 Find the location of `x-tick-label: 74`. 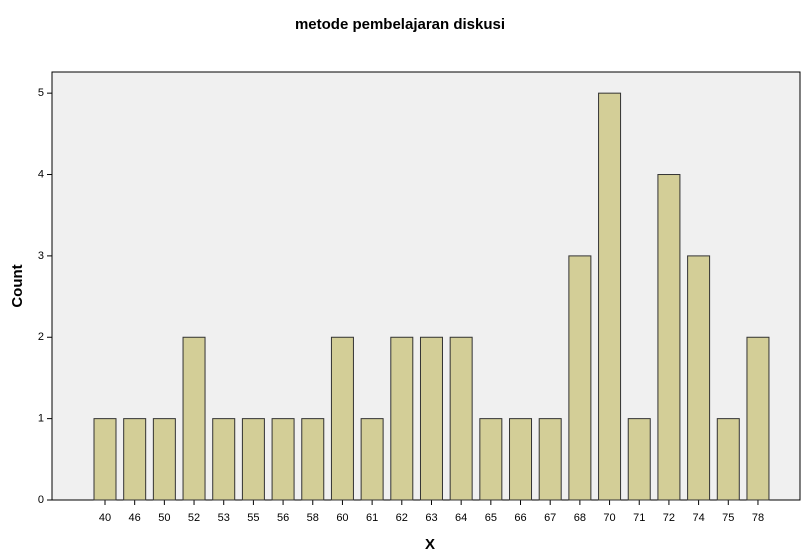

x-tick-label: 74 is located at coordinates (698, 518).